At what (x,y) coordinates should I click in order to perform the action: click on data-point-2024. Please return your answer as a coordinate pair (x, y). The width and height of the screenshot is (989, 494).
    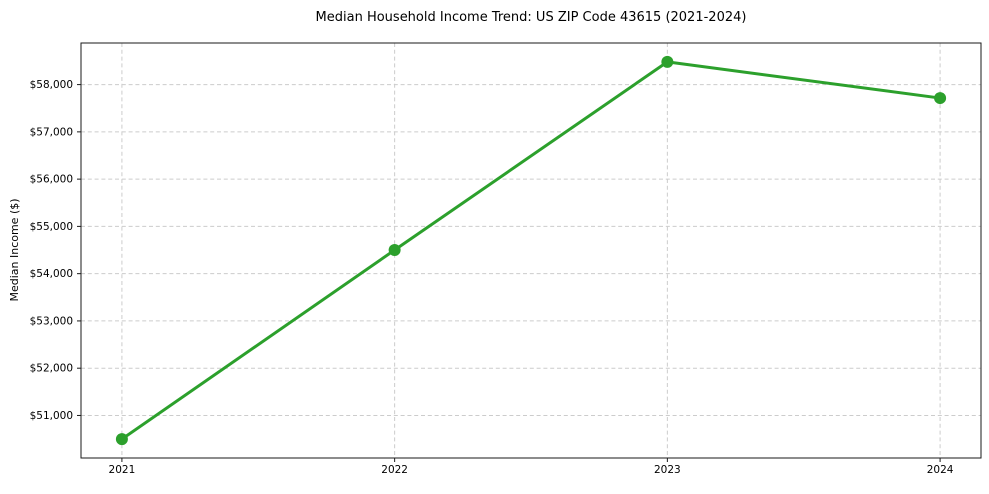
    Looking at the image, I should click on (940, 98).